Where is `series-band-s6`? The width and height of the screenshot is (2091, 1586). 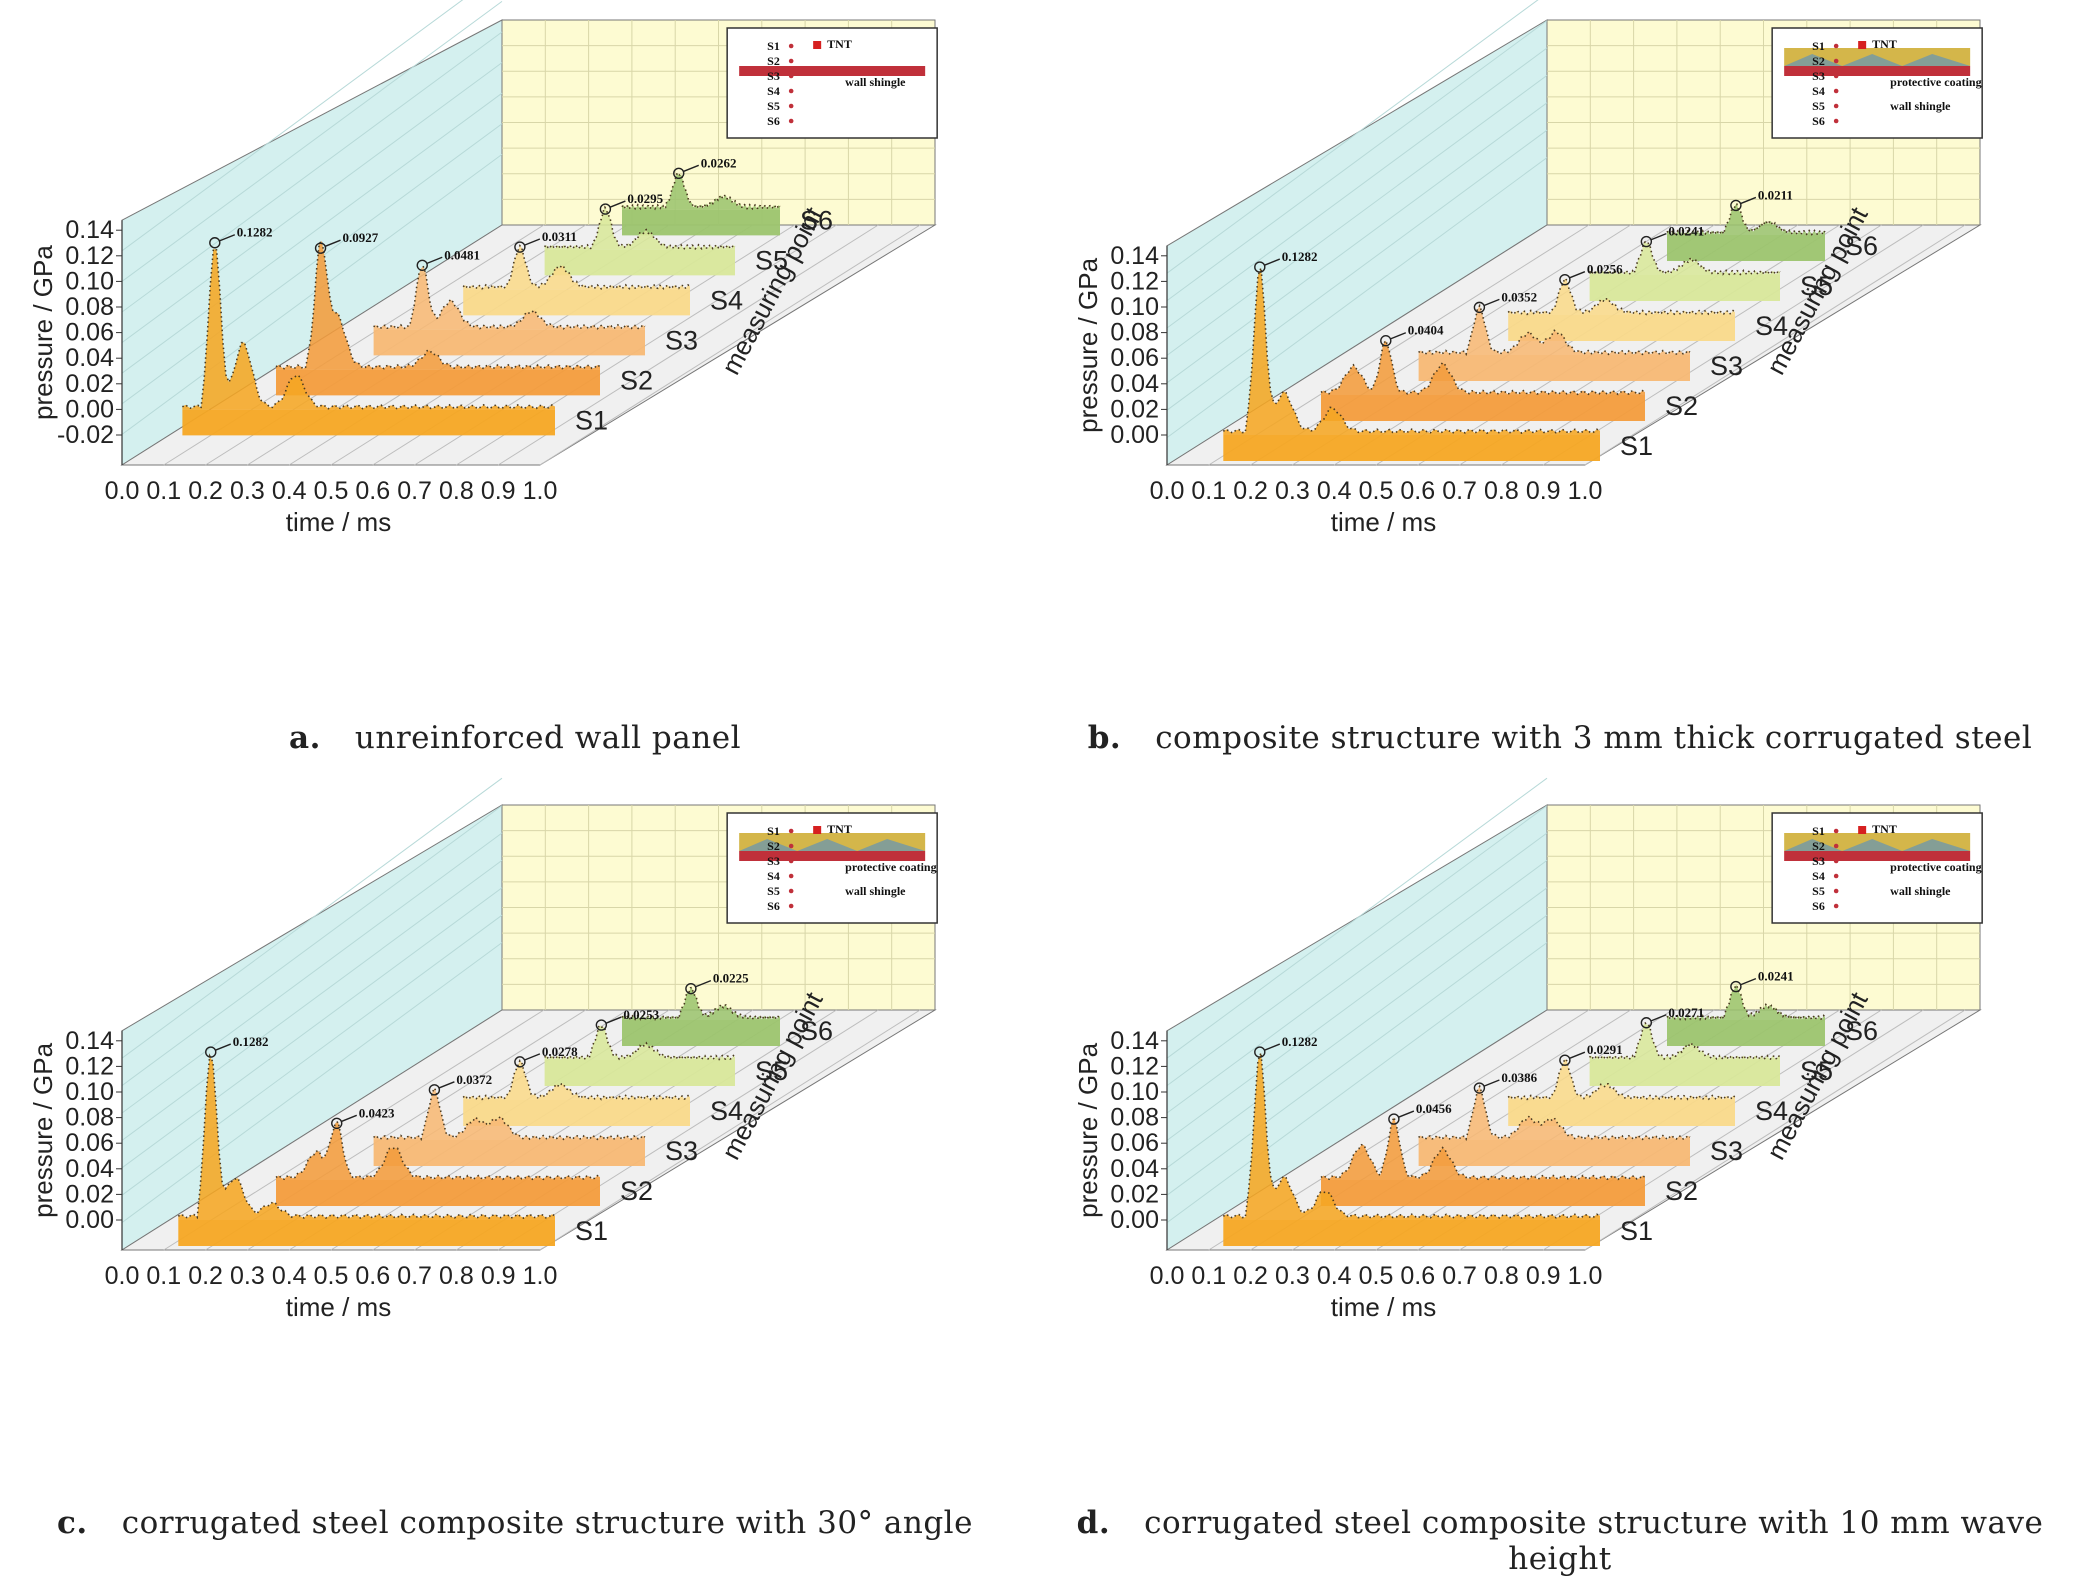
series-band-s6 is located at coordinates (701, 1033).